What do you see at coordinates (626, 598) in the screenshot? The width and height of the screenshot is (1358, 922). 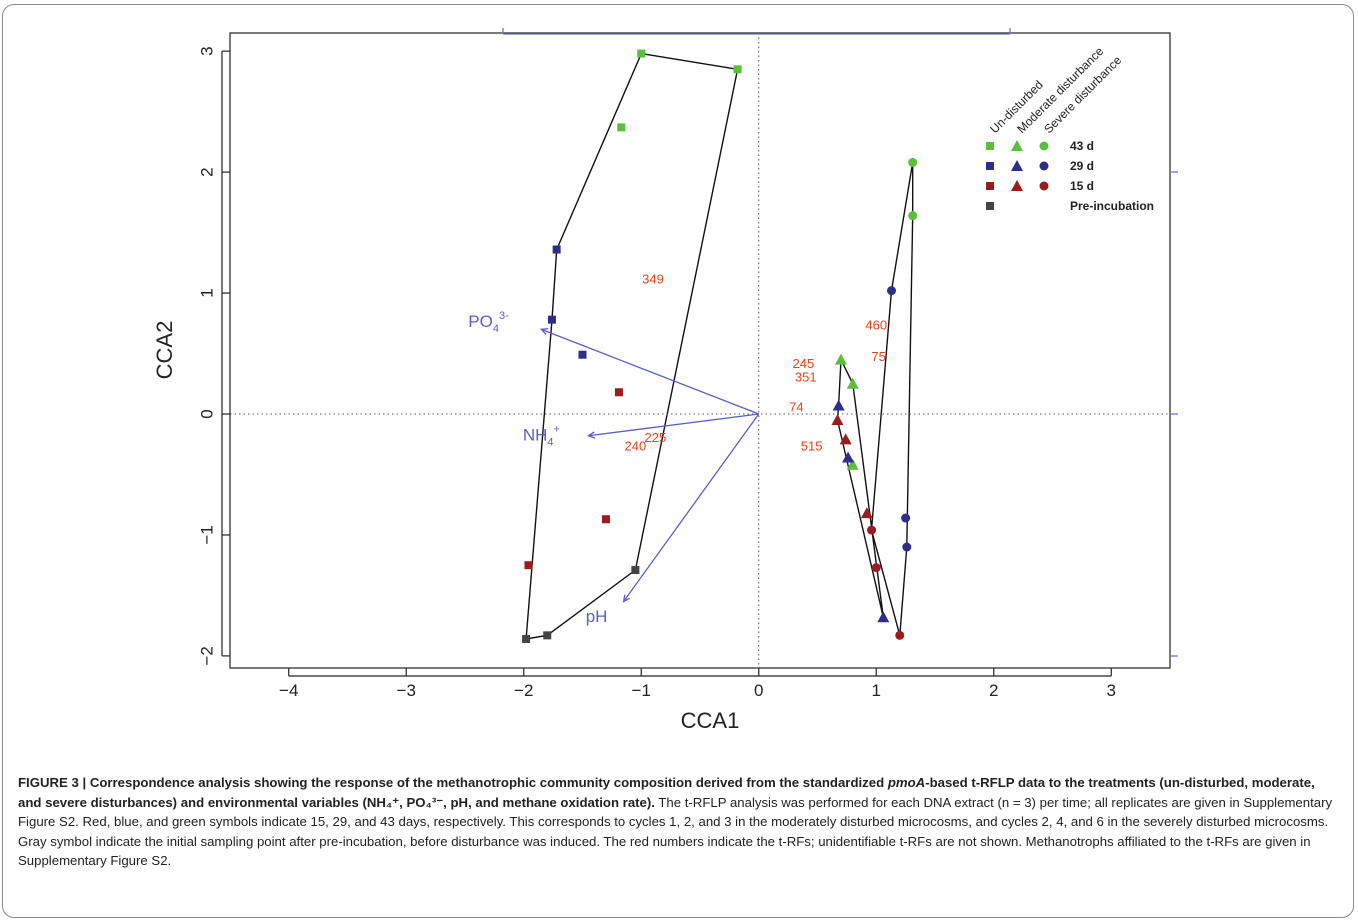 I see `vector-arrowhead-ph` at bounding box center [626, 598].